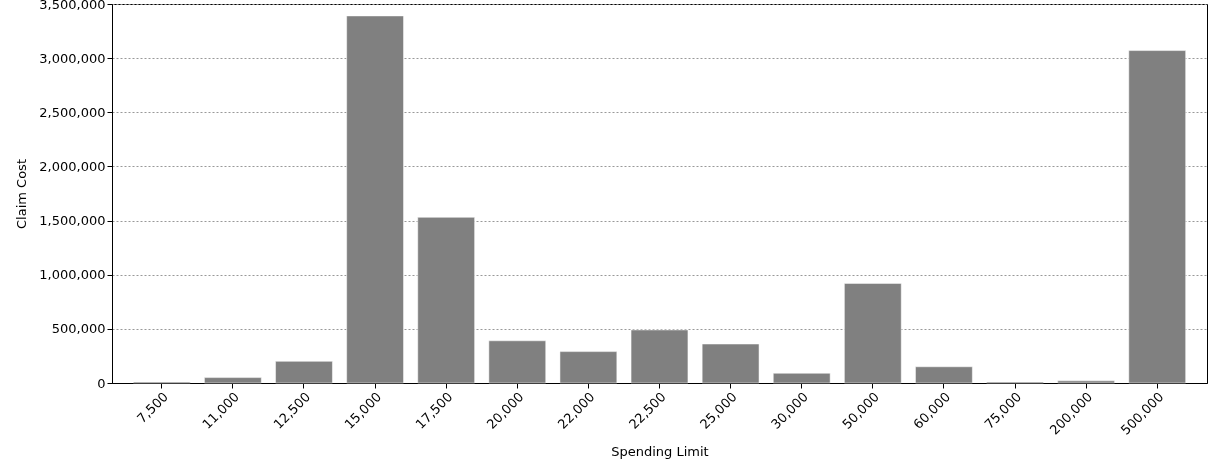  I want to click on y-tick-label: 3,000,000, so click(72, 58).